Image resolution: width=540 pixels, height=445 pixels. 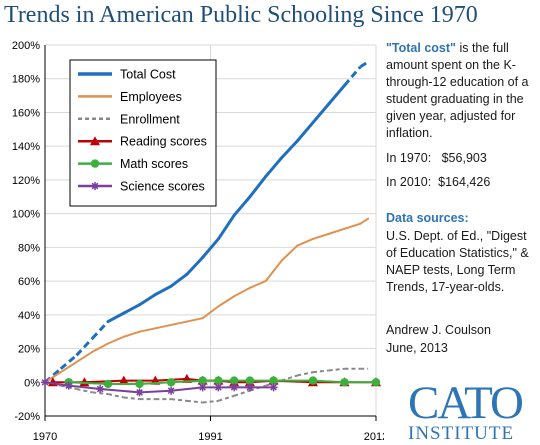 I want to click on x-tick-label: 1970, so click(x=45, y=437).